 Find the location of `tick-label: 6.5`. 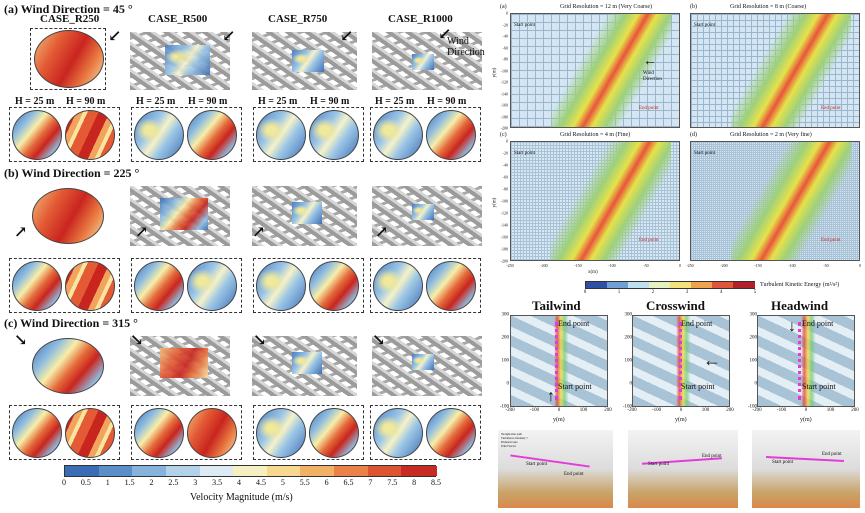

tick-label: 6.5 is located at coordinates (348, 482).